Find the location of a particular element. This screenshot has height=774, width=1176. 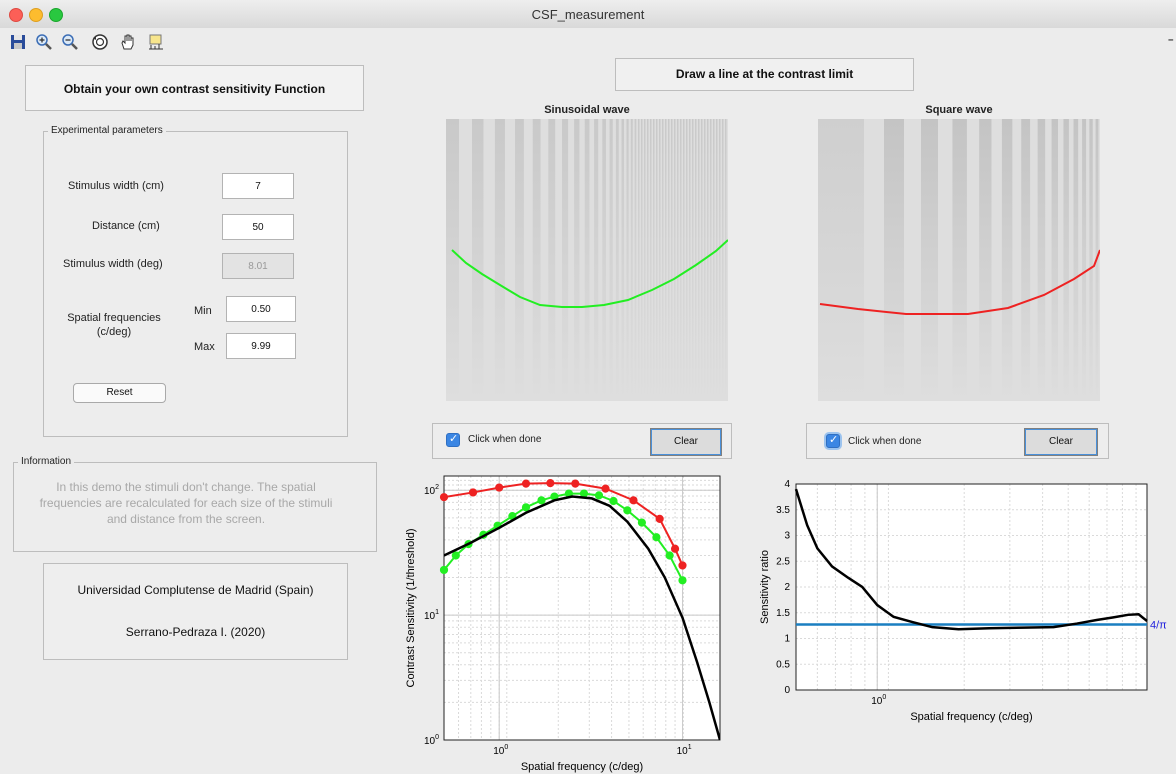

reset-button: Reset is located at coordinates (119, 393).